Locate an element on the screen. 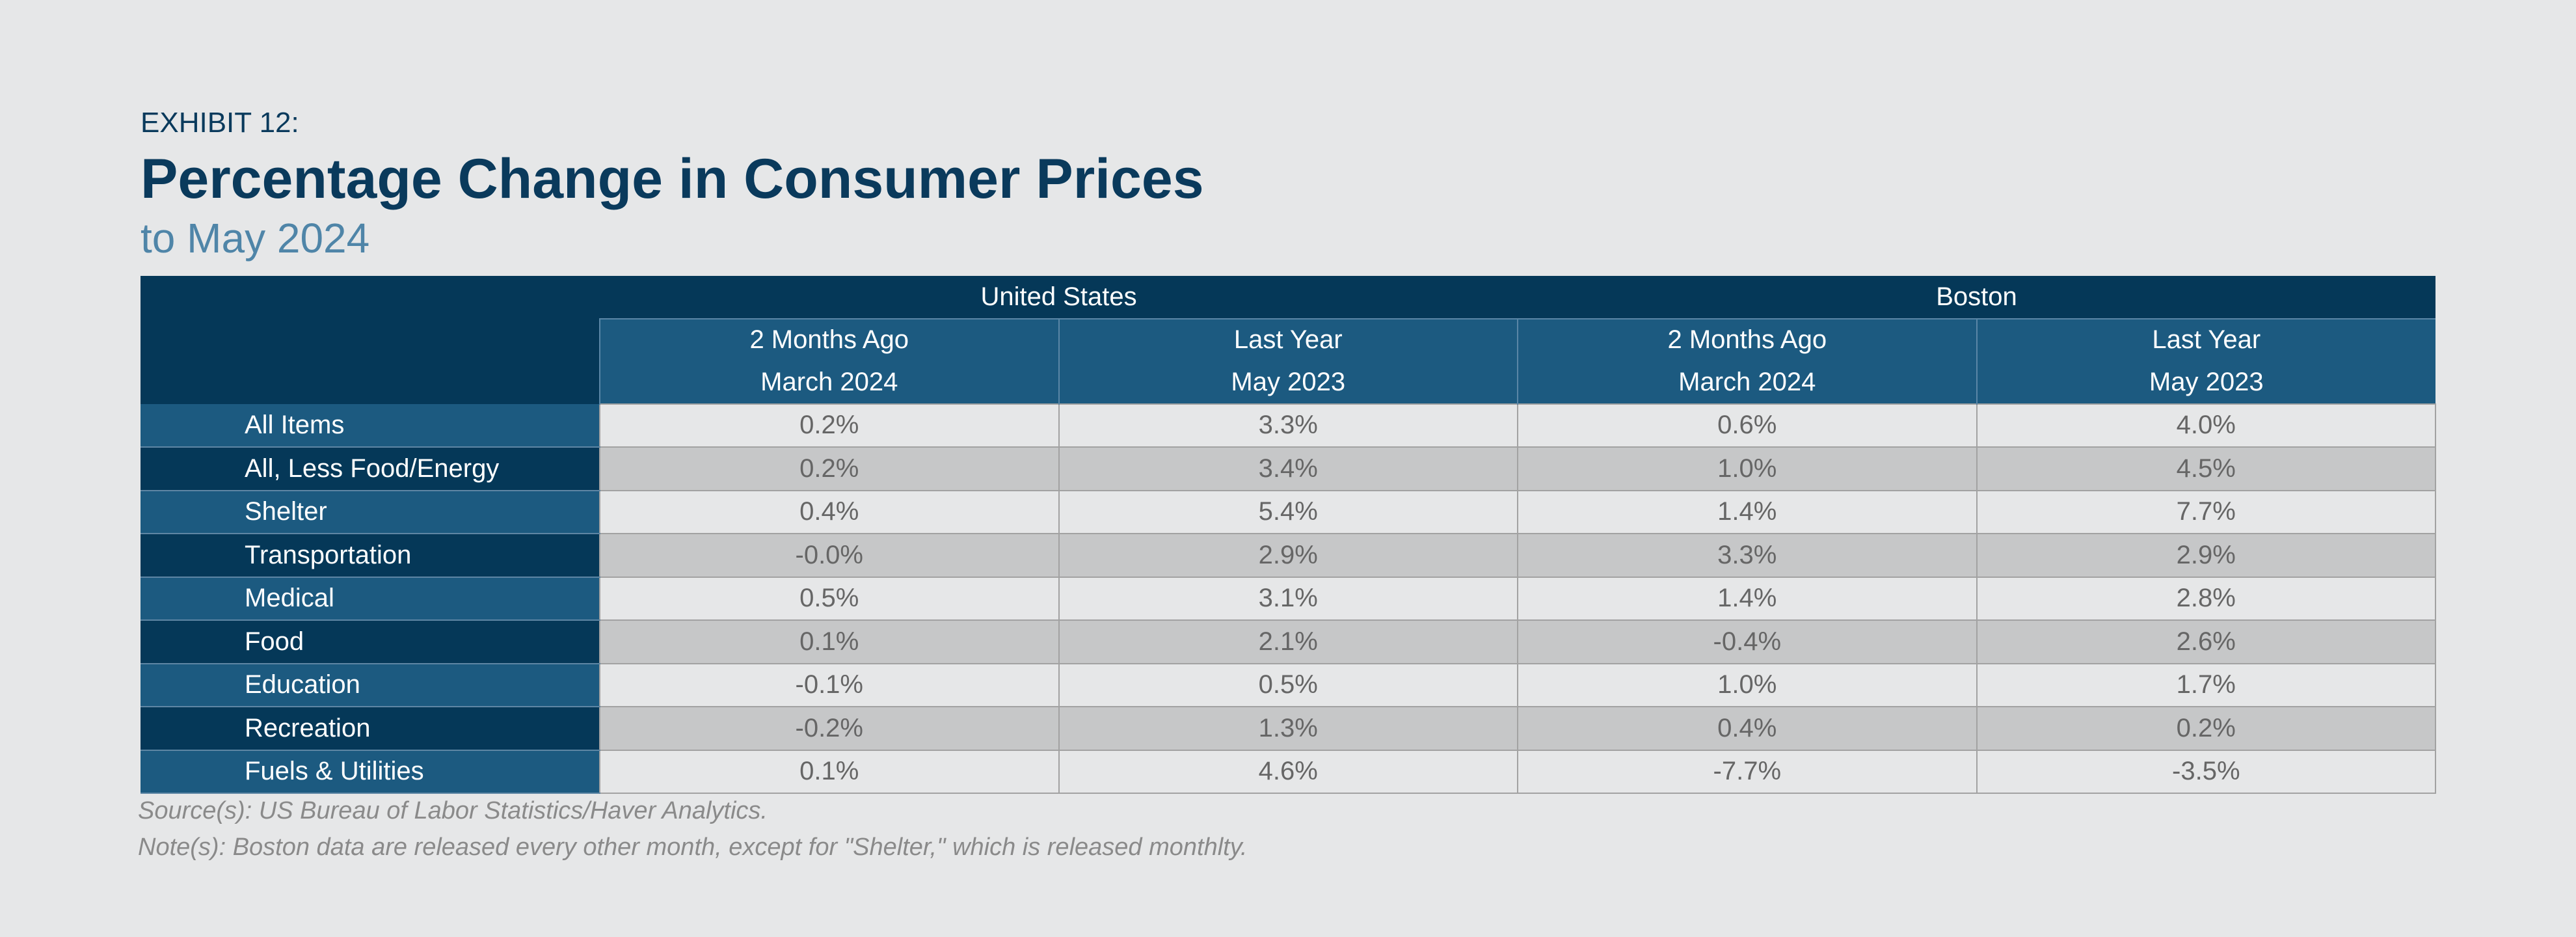  table-row: All, Less Food/Energy 0.2% 3.4% 1.0% 4.5% is located at coordinates (1289, 468).